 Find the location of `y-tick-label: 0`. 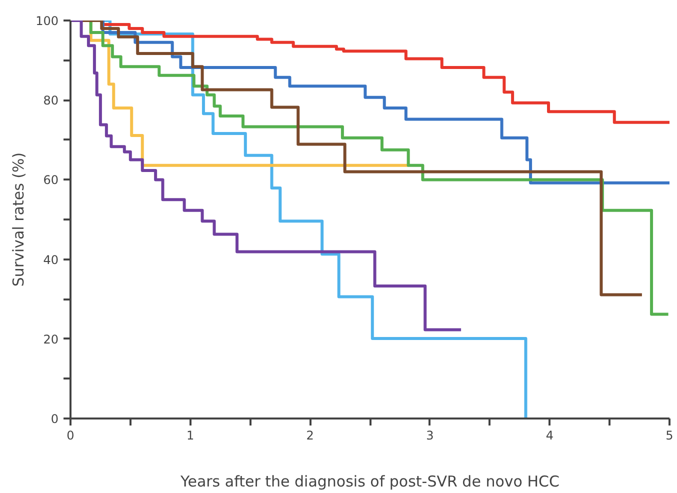

y-tick-label: 0 is located at coordinates (54, 419).